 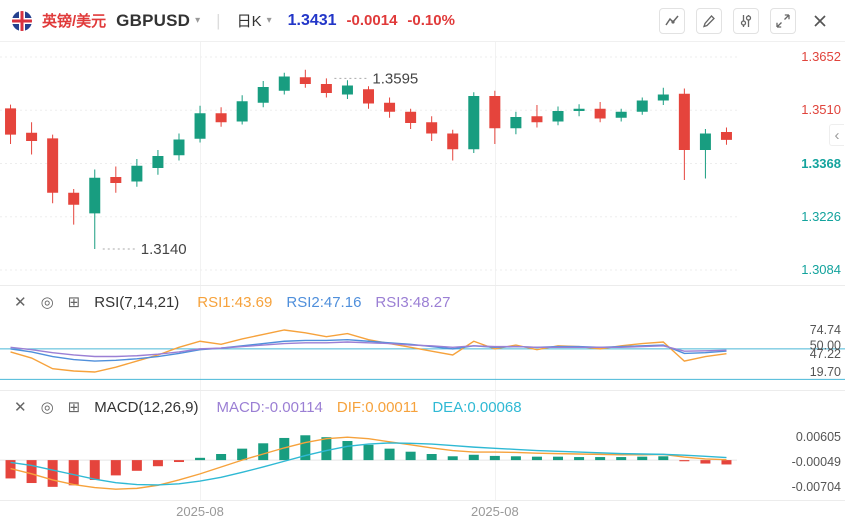 What do you see at coordinates (22, 20) in the screenshot?
I see `uk-flag-icon` at bounding box center [22, 20].